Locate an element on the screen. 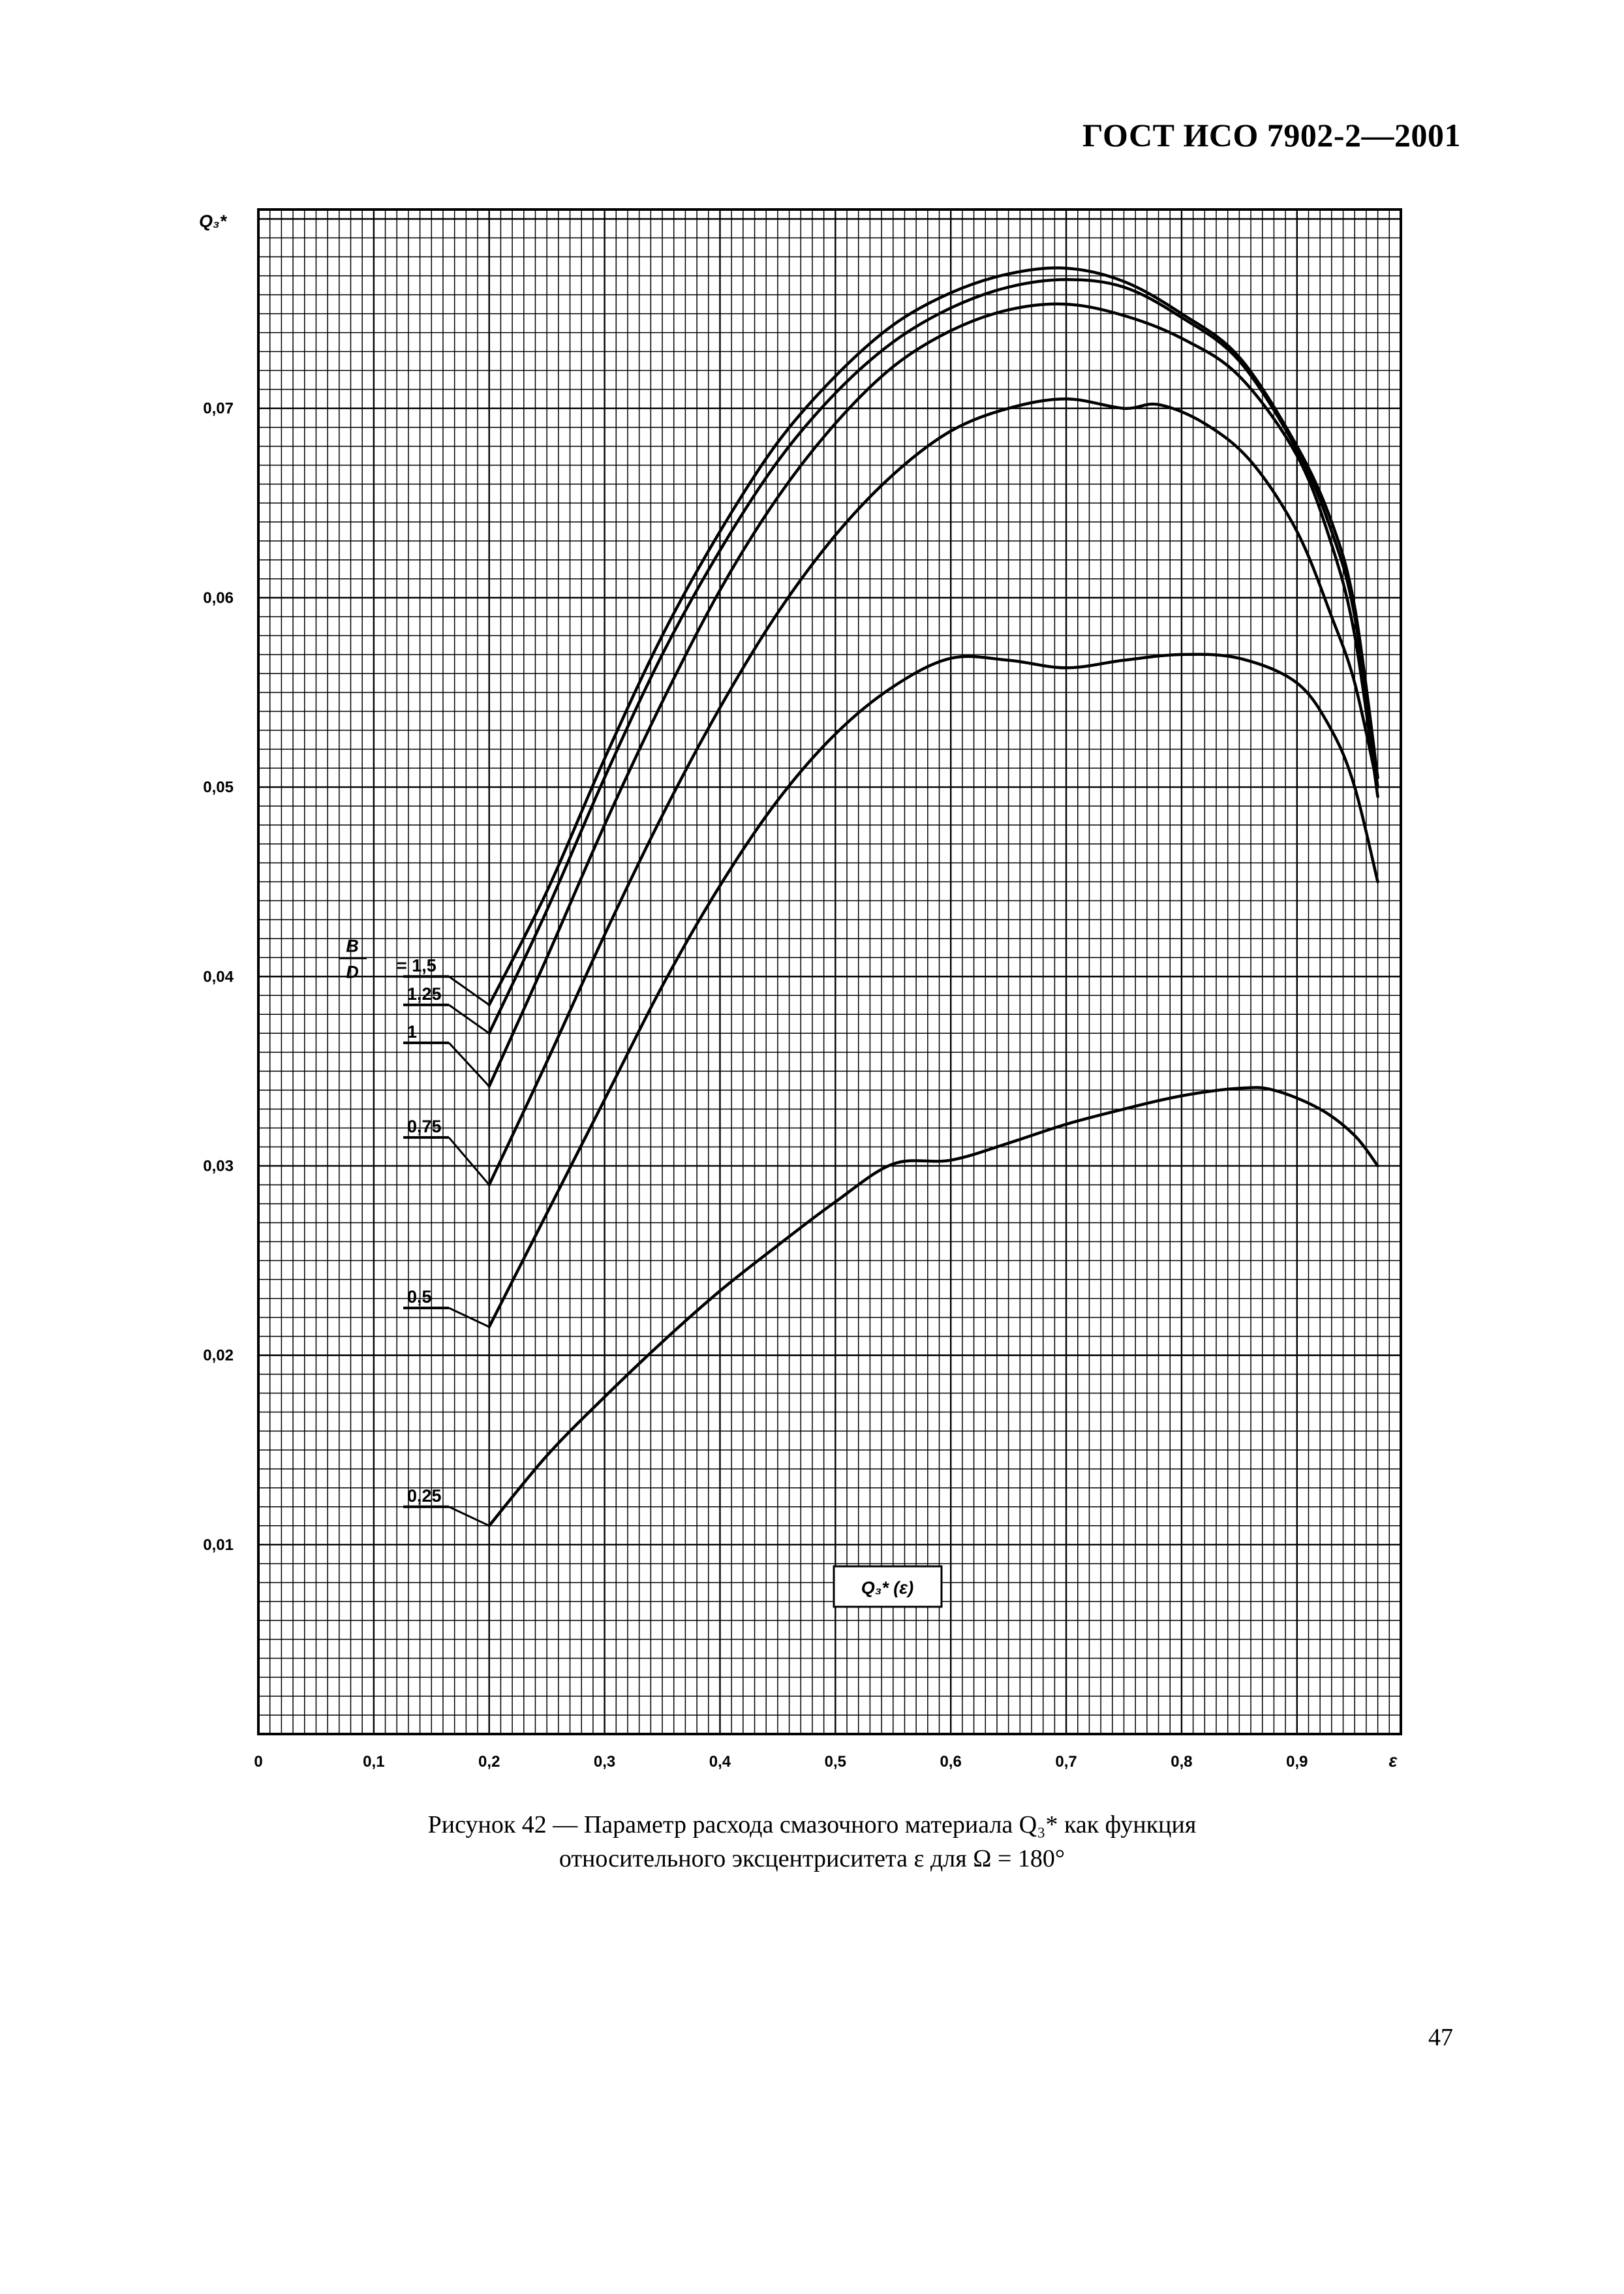 The height and width of the screenshot is (2294, 1624). y-axis-label: Q₃* is located at coordinates (213, 221).